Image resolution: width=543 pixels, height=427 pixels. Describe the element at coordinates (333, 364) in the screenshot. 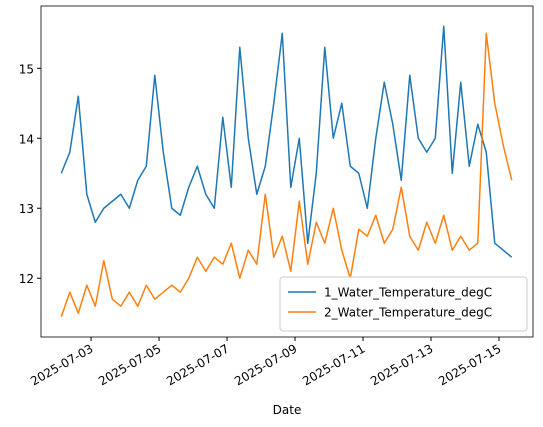

I see `x-tick-label: 2025-07-11` at that location.